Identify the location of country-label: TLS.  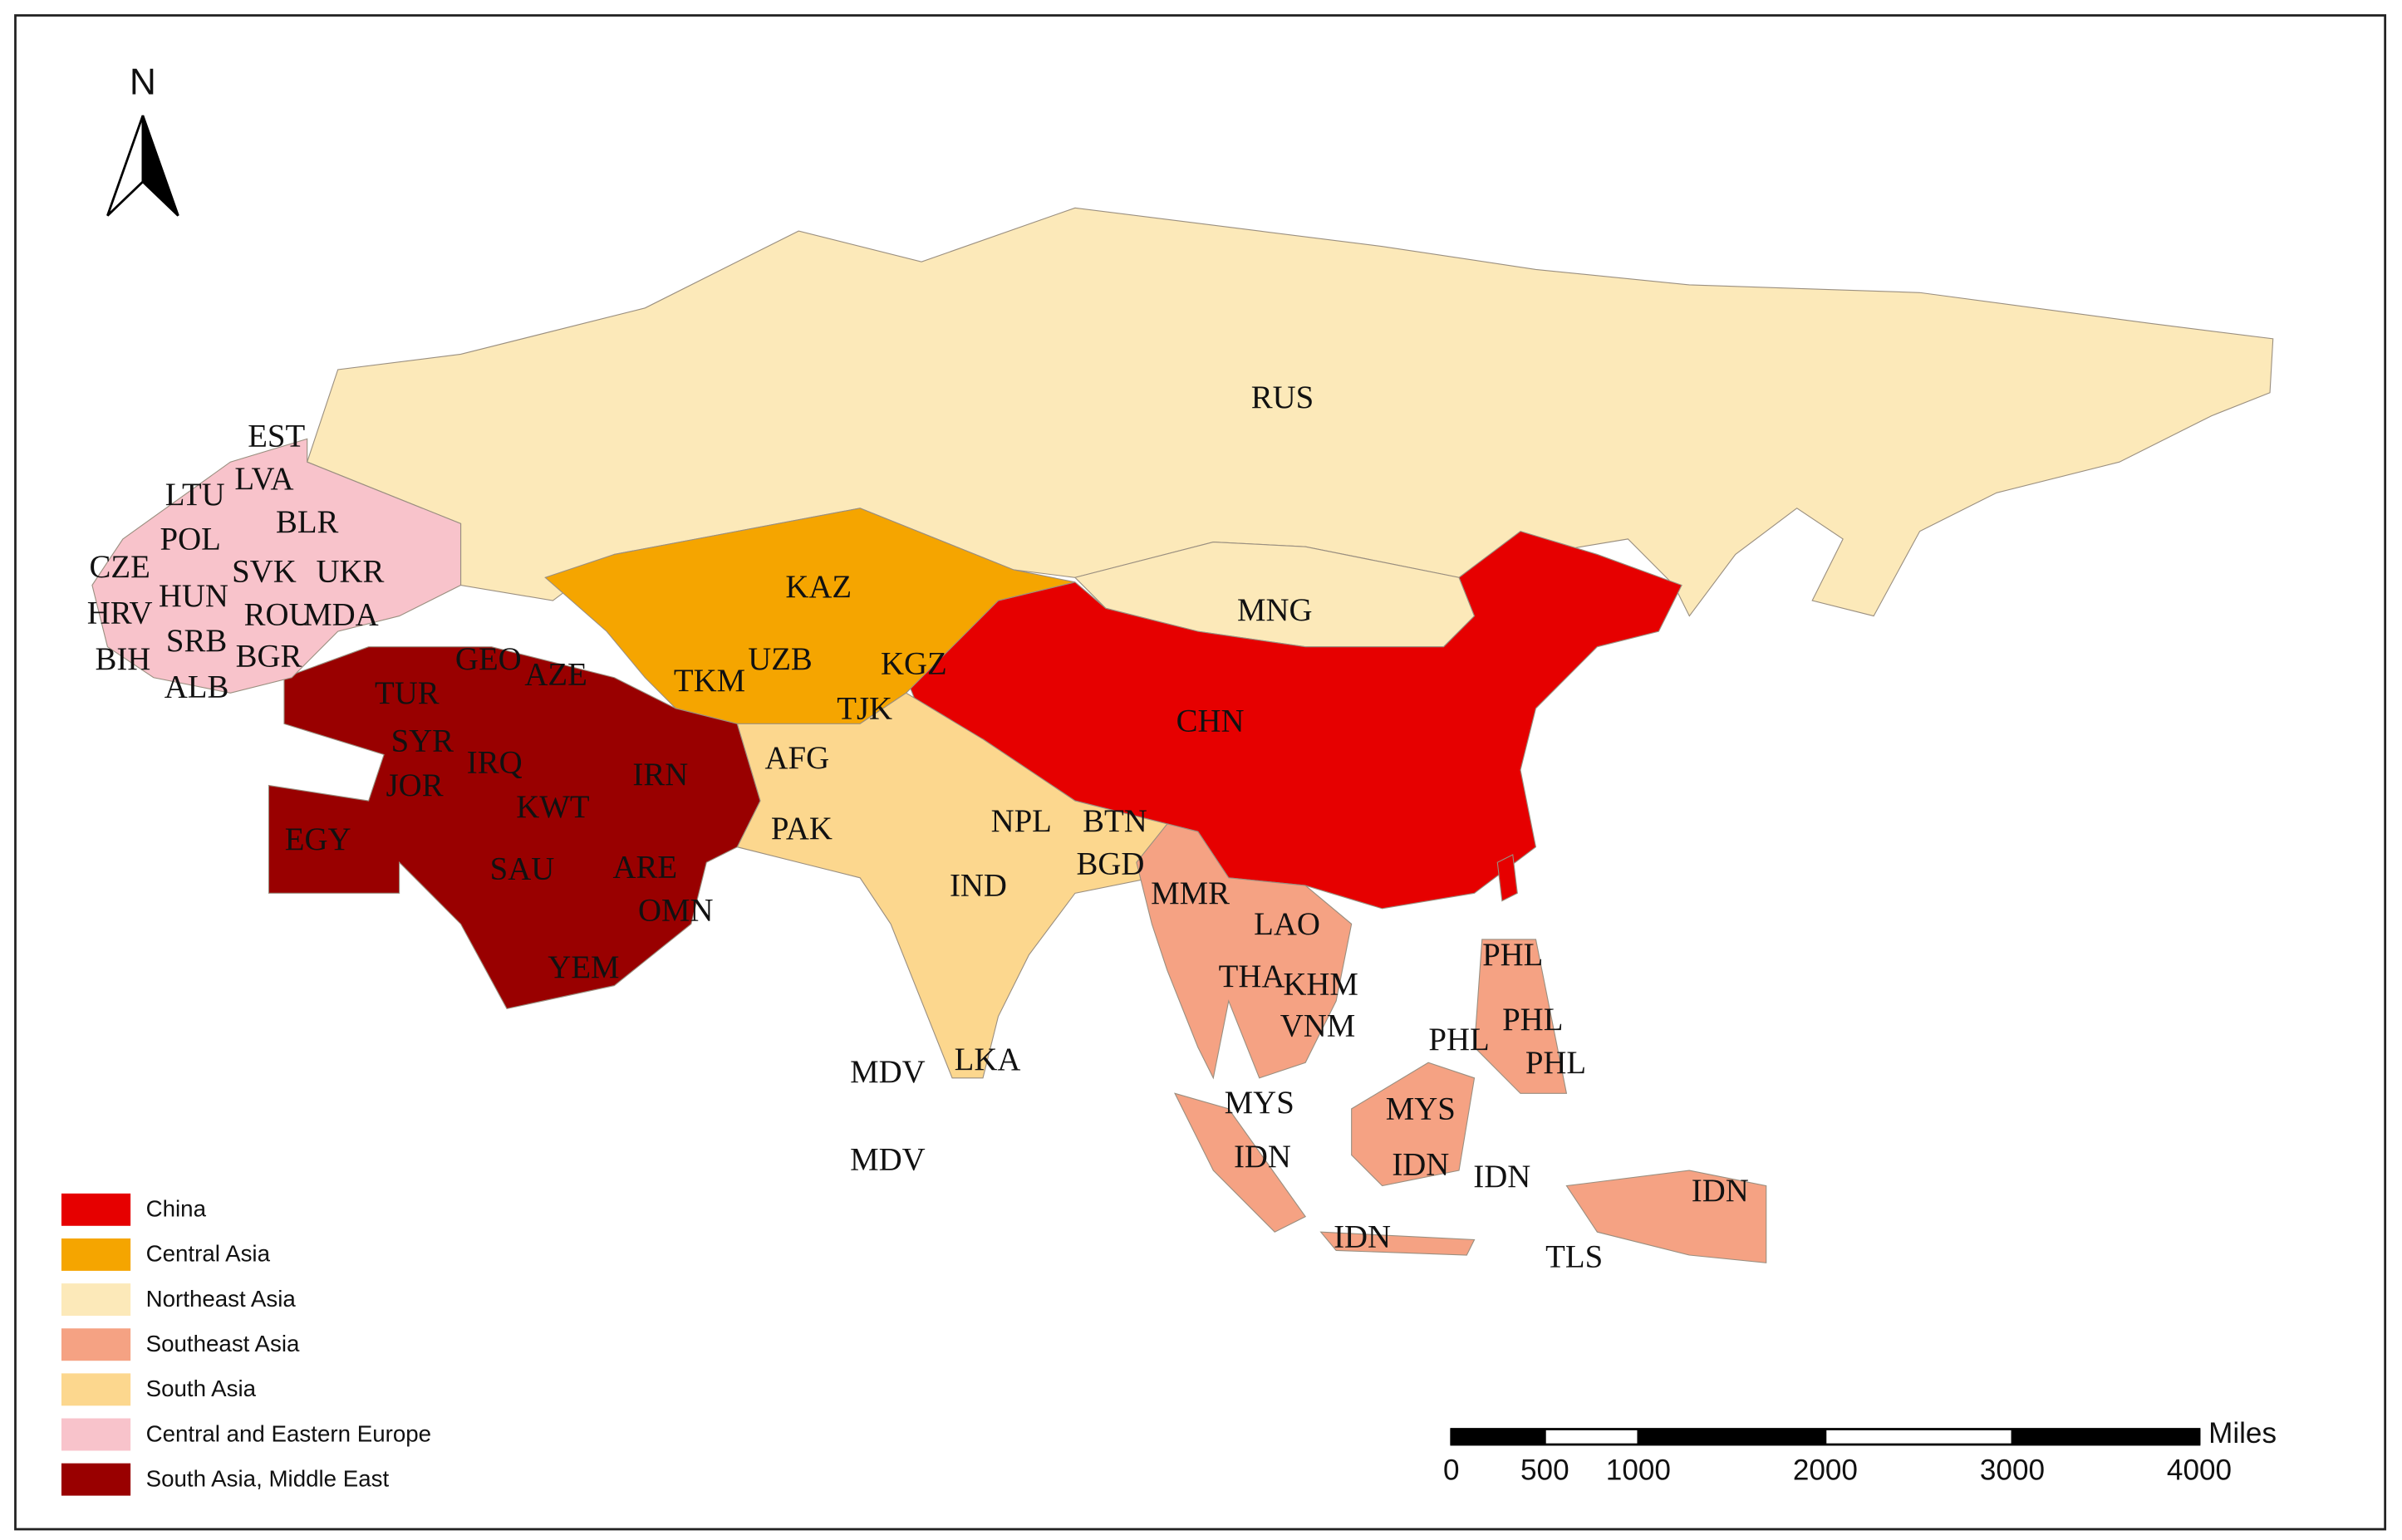
(1574, 1256).